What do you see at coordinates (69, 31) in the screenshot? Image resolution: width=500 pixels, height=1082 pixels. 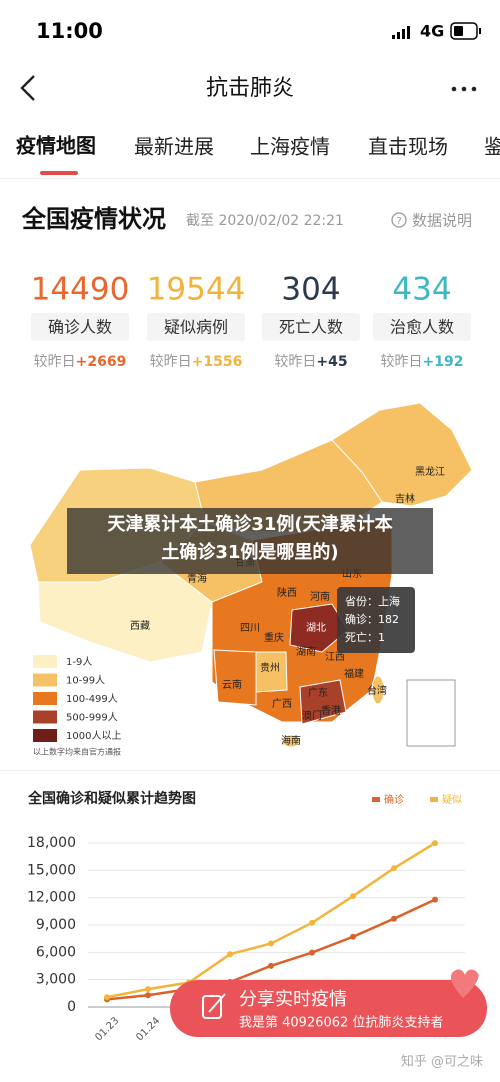 I see `status-time: 11:00` at bounding box center [69, 31].